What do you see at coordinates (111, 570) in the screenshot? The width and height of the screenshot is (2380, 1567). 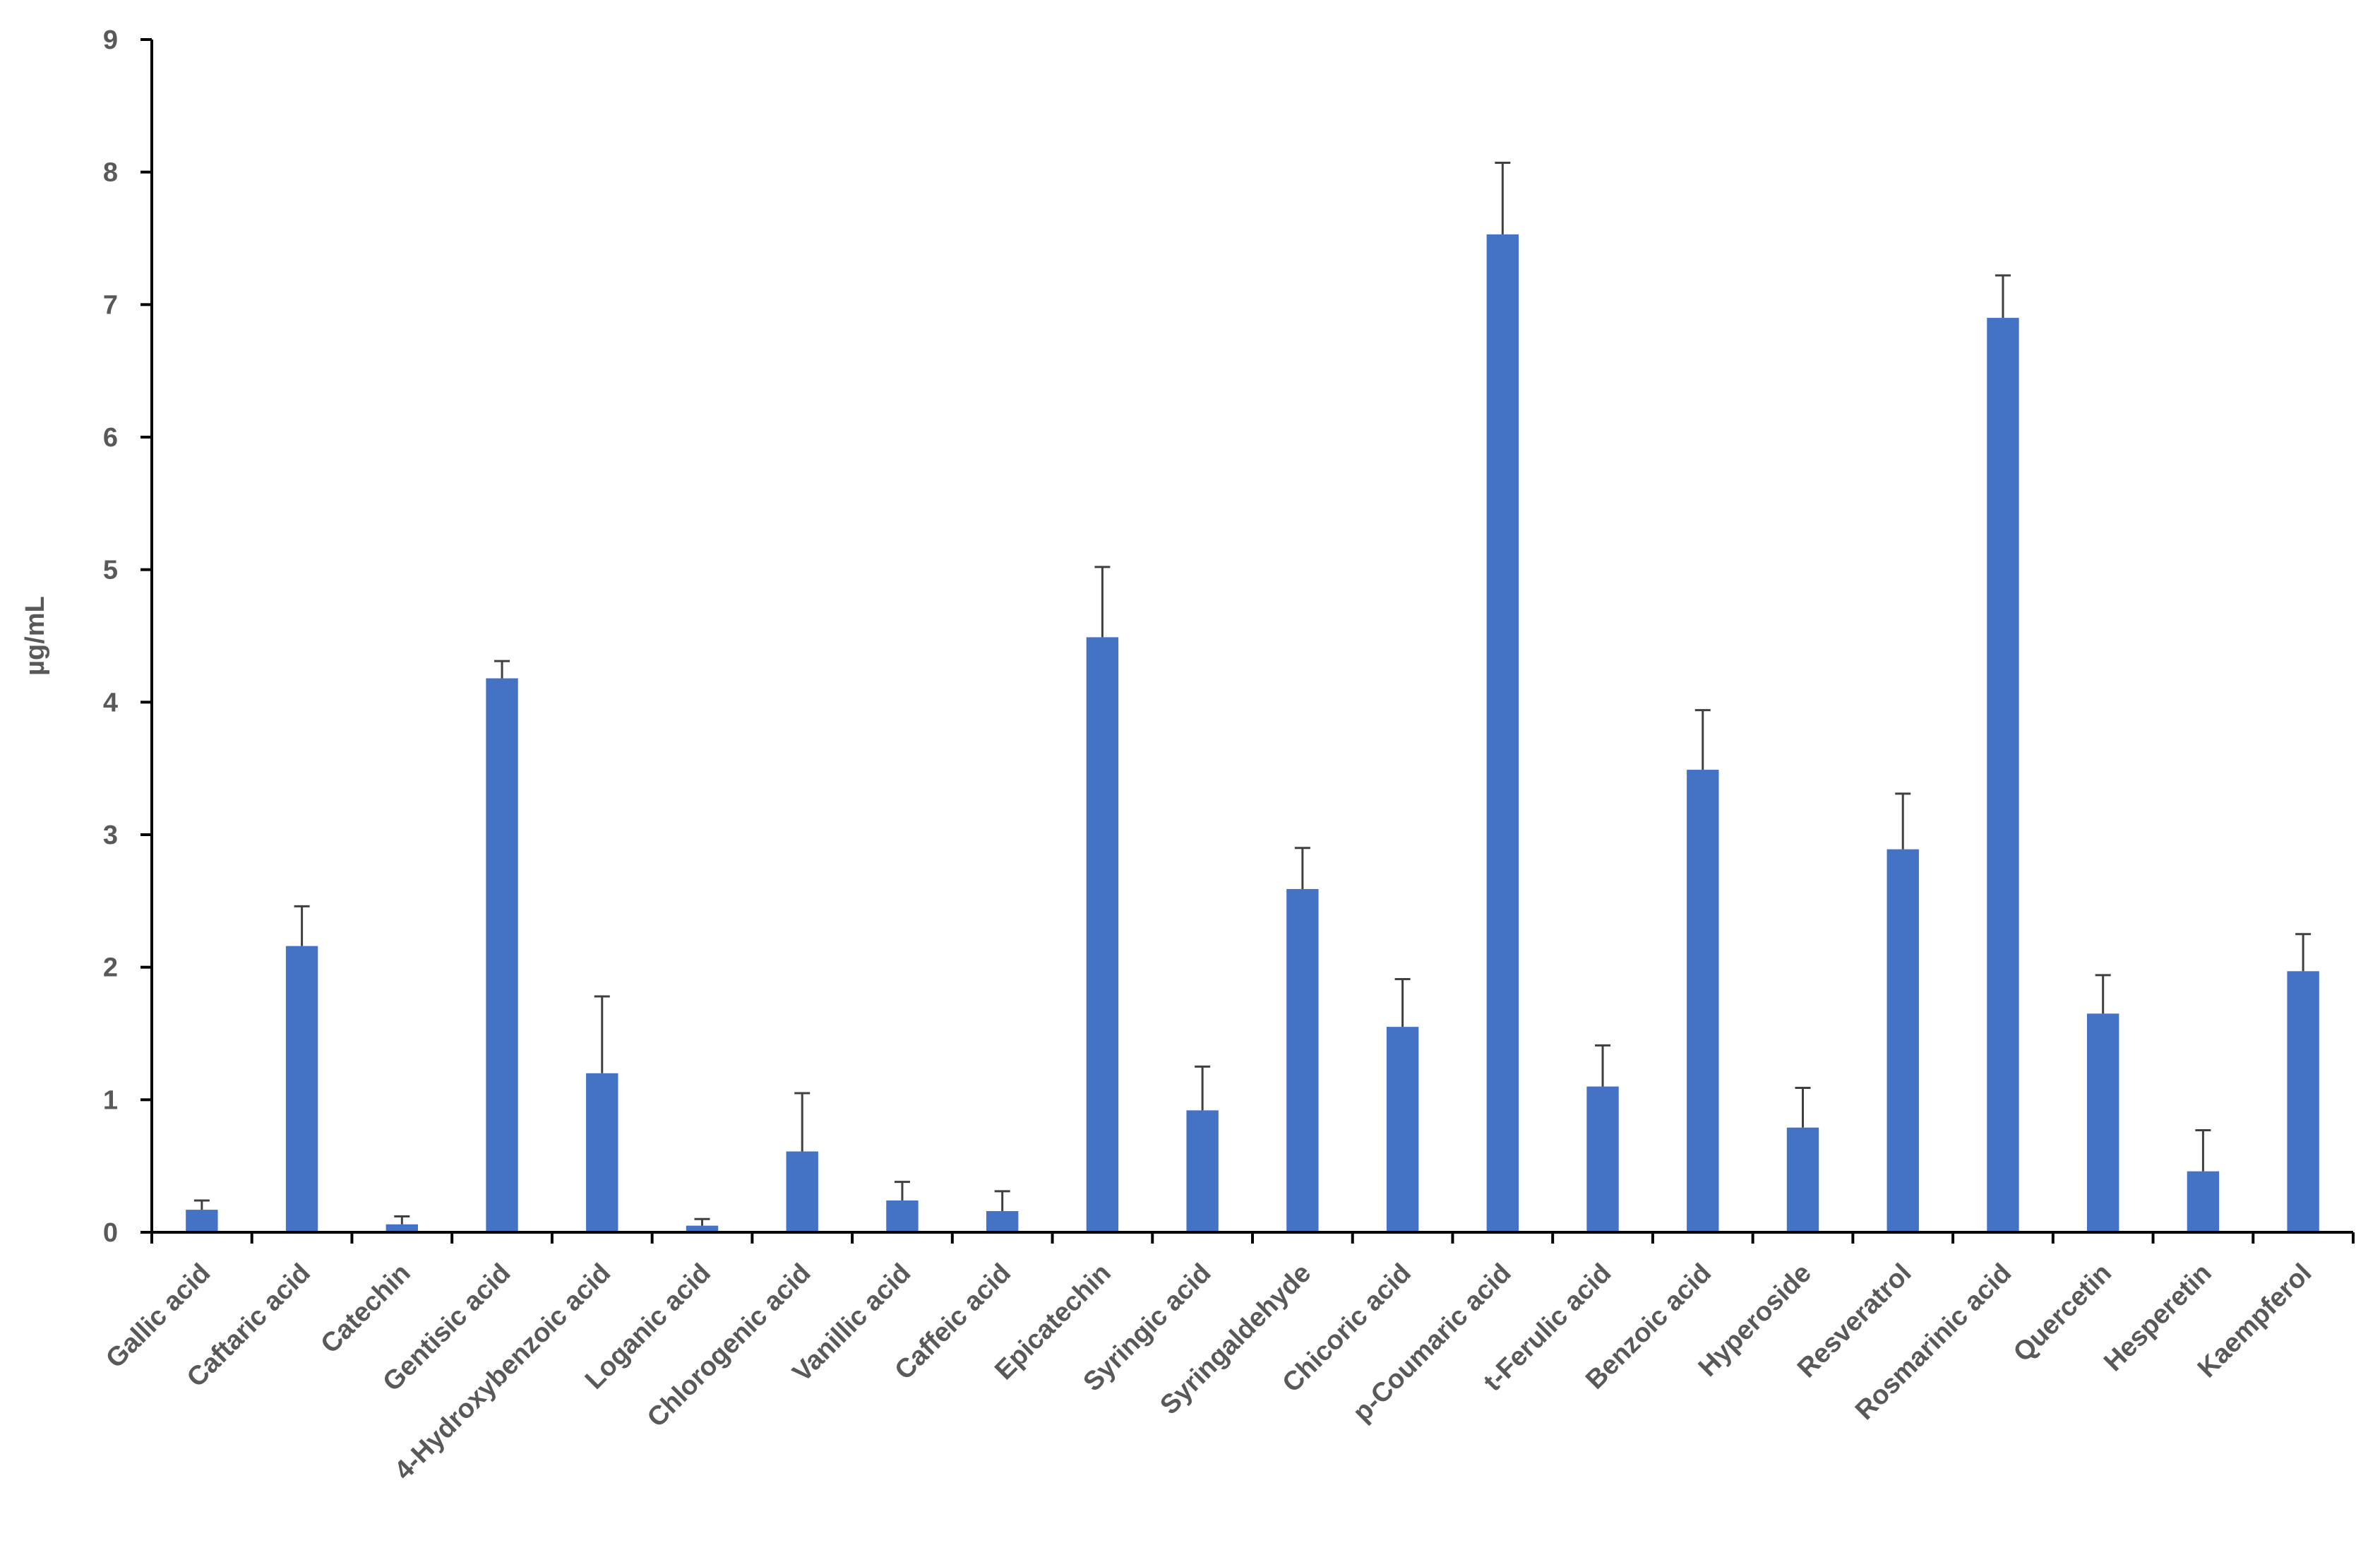 I see `y-tick-label: 5` at bounding box center [111, 570].